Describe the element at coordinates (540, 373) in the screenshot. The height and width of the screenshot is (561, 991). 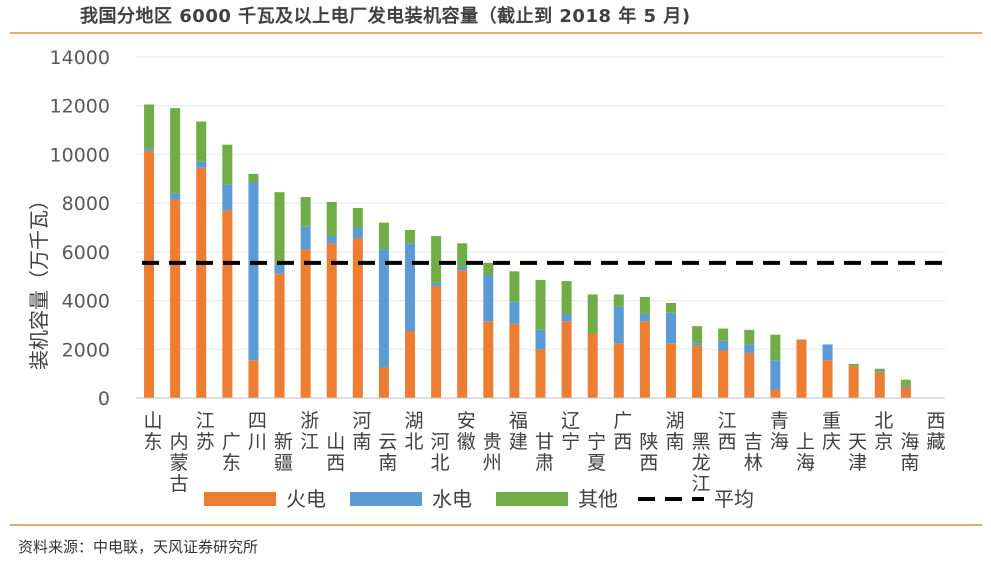
I see `bar-火电-甘肃` at that location.